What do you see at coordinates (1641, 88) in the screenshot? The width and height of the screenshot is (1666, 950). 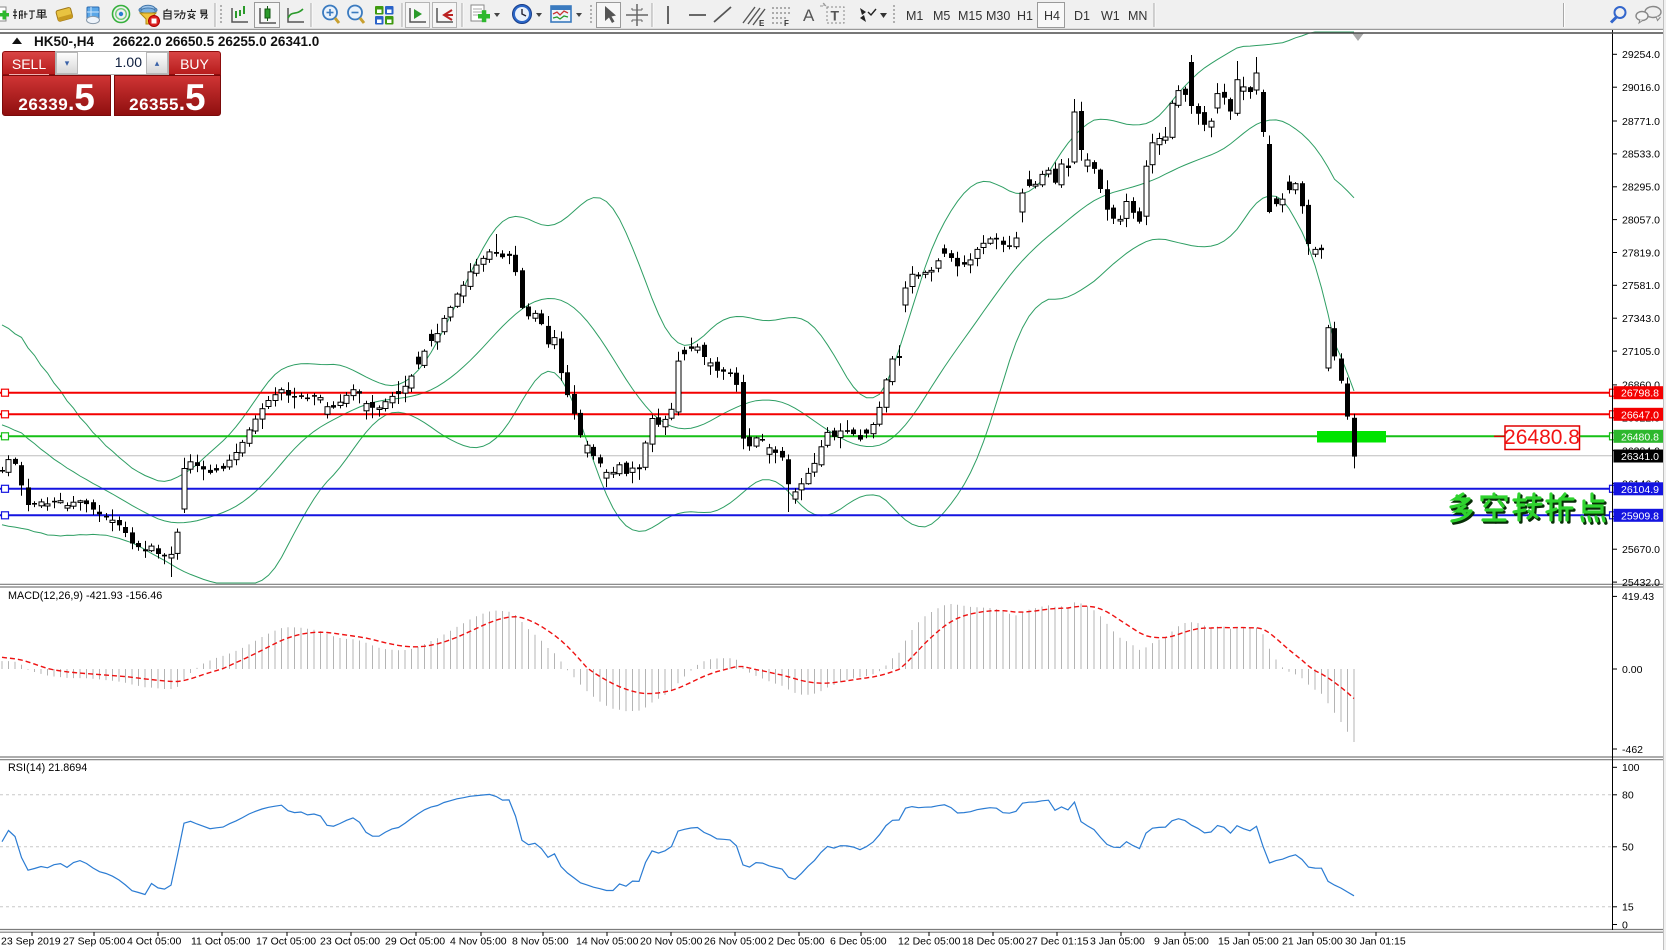 I see `svg-text: 29016.0` at bounding box center [1641, 88].